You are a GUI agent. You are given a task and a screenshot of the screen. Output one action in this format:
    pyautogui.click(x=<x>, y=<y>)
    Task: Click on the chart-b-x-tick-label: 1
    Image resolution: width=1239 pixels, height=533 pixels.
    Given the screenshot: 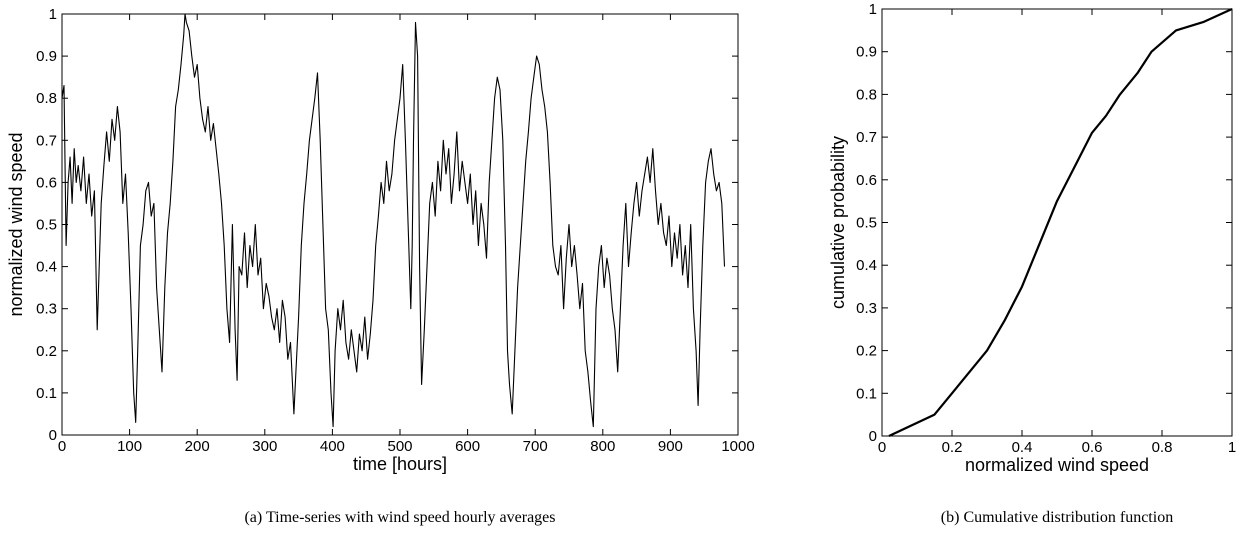 What is the action you would take?
    pyautogui.click(x=1232, y=447)
    